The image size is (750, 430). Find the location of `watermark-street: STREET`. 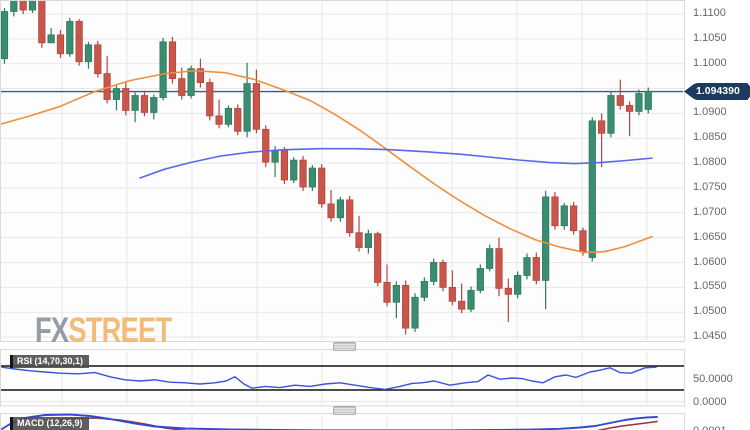

watermark-street: STREET is located at coordinates (120, 330).